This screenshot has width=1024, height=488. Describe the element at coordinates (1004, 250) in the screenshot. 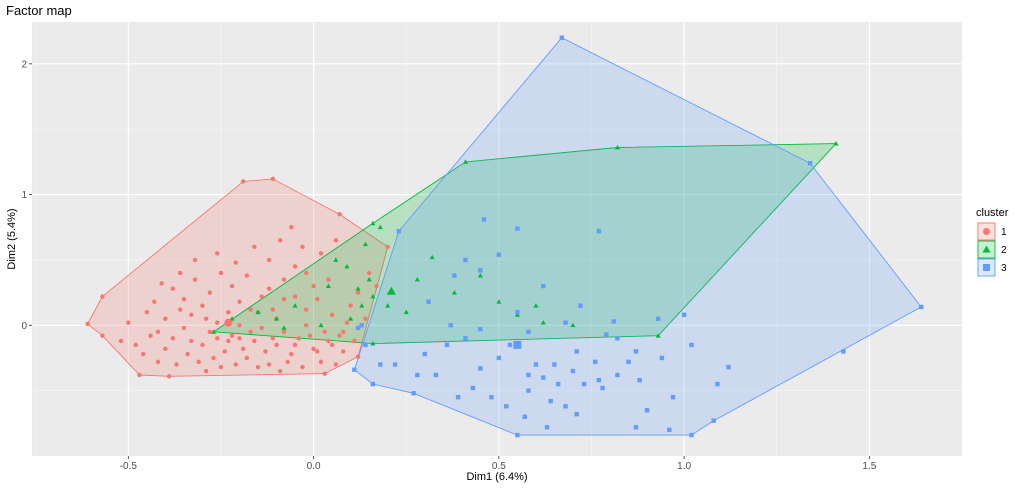

I see `legend-label-2: 2` at that location.